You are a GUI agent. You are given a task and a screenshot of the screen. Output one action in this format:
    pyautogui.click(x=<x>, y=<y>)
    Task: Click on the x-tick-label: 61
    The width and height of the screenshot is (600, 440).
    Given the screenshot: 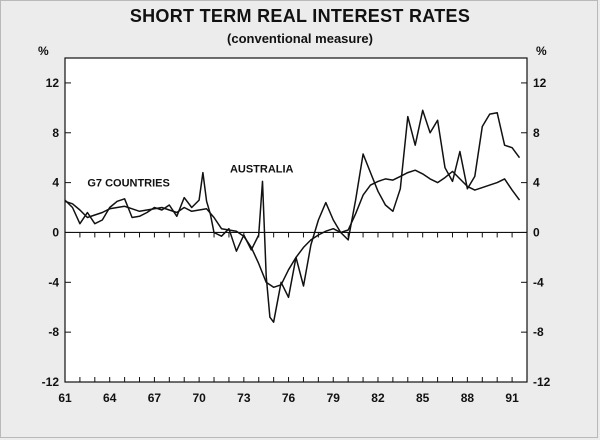 What is the action you would take?
    pyautogui.click(x=65, y=398)
    